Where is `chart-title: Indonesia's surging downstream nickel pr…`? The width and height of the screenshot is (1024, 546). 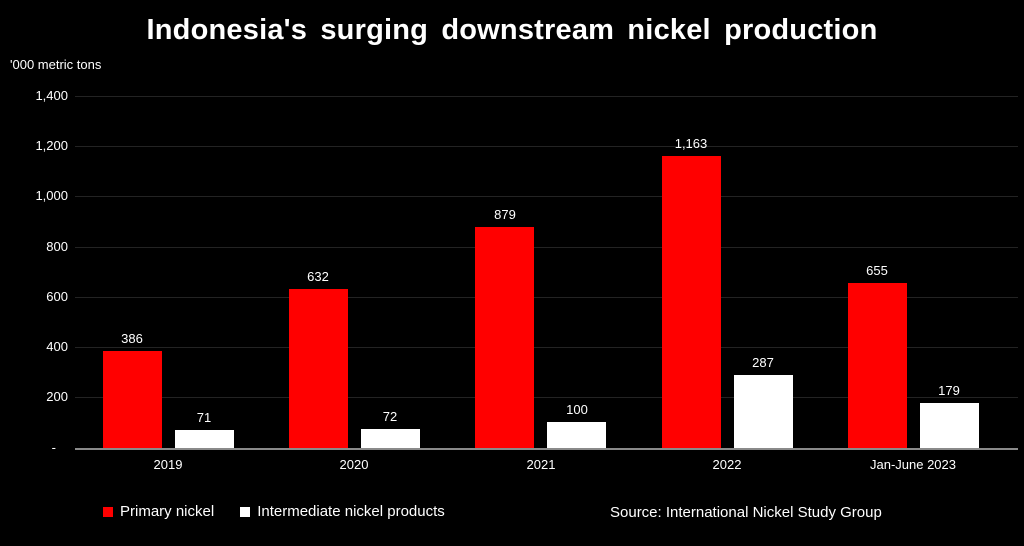 chart-title: Indonesia's surging downstream nickel pr… is located at coordinates (512, 30).